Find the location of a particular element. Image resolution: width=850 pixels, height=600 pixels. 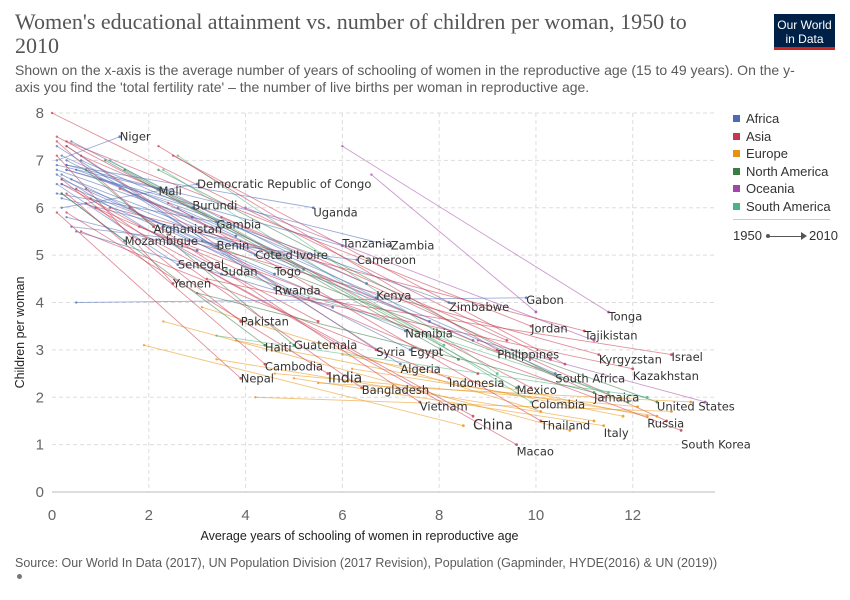

kyrgyzstan-end-point is located at coordinates (599, 355).